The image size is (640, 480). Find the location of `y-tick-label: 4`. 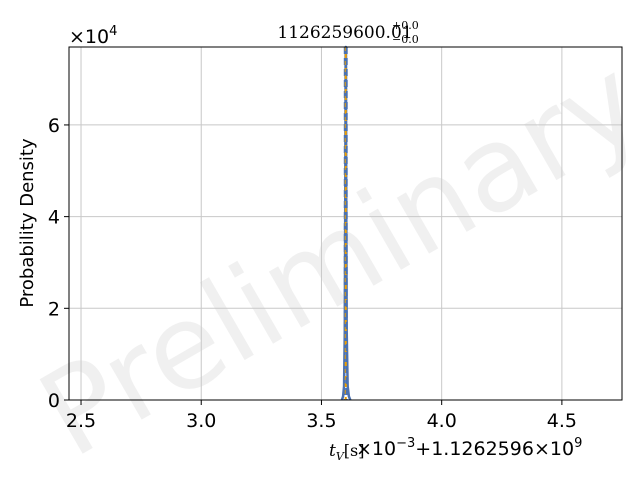

y-tick-label: 4 is located at coordinates (54, 218).